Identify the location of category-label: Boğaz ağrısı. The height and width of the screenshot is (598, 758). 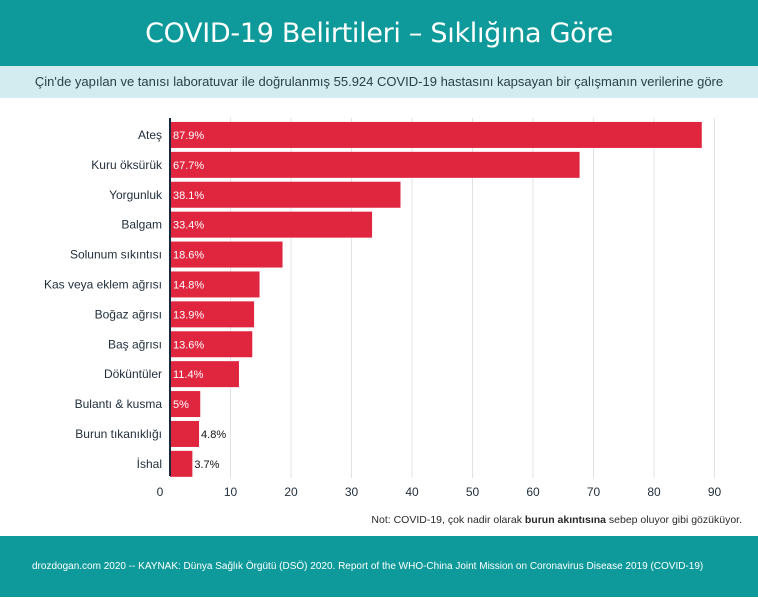
(128, 314).